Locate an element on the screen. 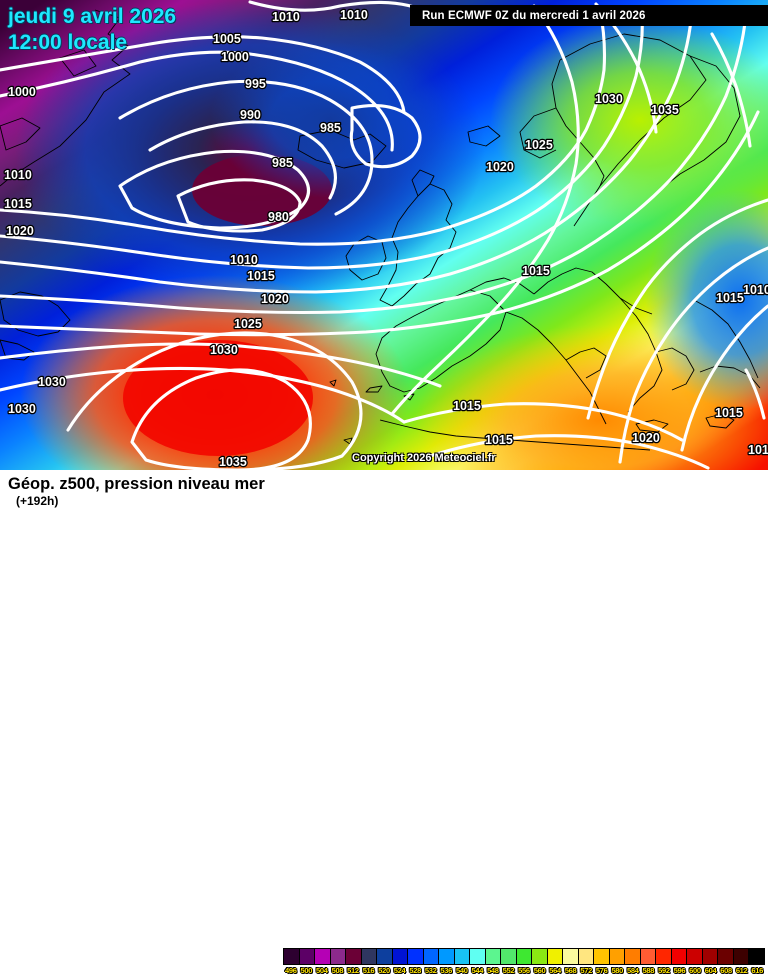  valid-time-title: jeudi 9 avril 2026 12:00 locale is located at coordinates (92, 30).